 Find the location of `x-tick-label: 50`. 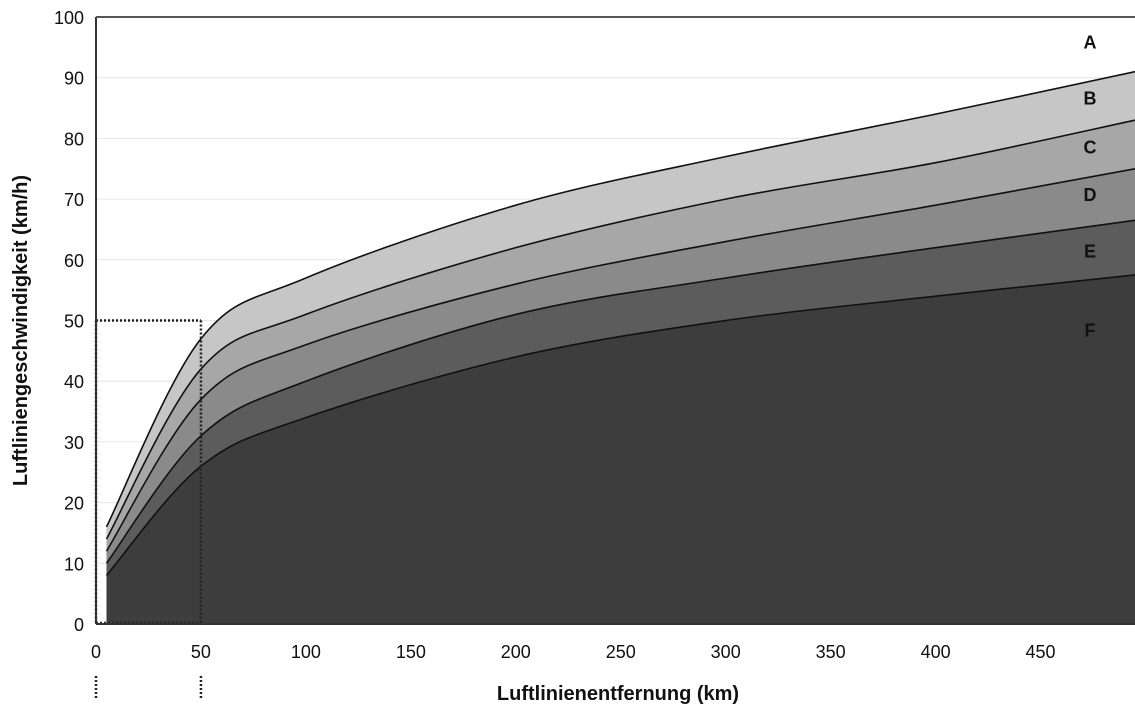

x-tick-label: 50 is located at coordinates (201, 652).